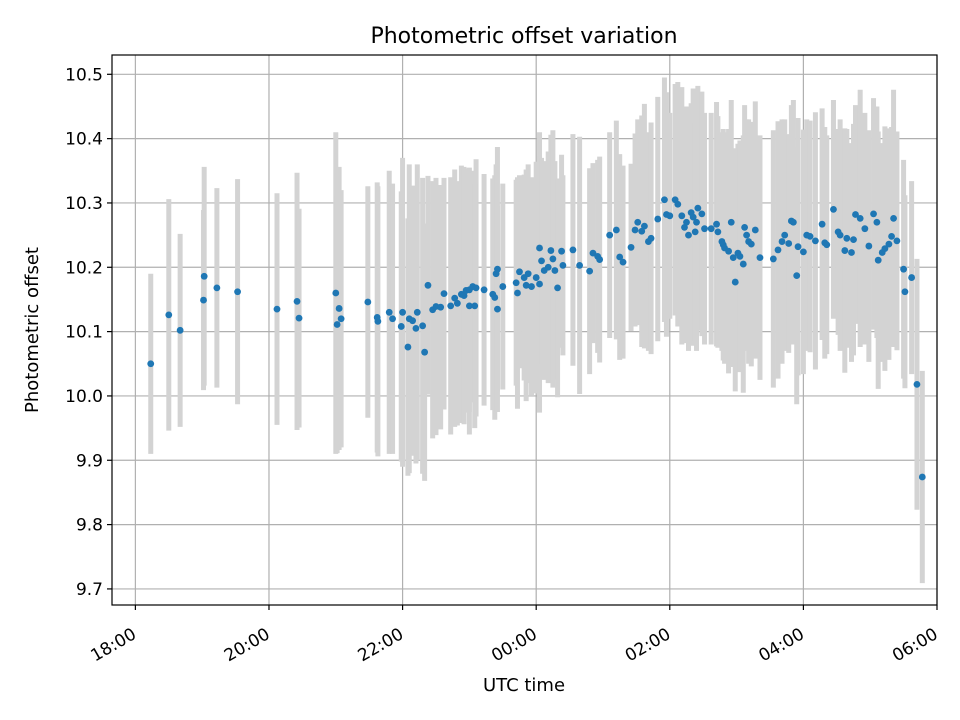 The height and width of the screenshot is (720, 960). I want to click on y-tick-label: 9.9, so click(89, 461).